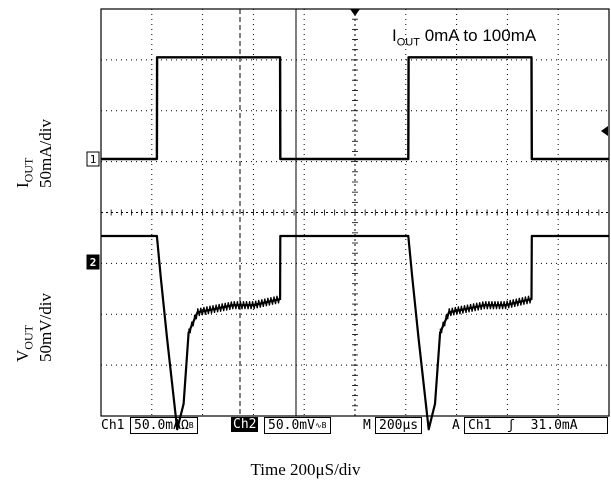  I want to click on ch1-scale: 50.0mAΩB, so click(164, 425).